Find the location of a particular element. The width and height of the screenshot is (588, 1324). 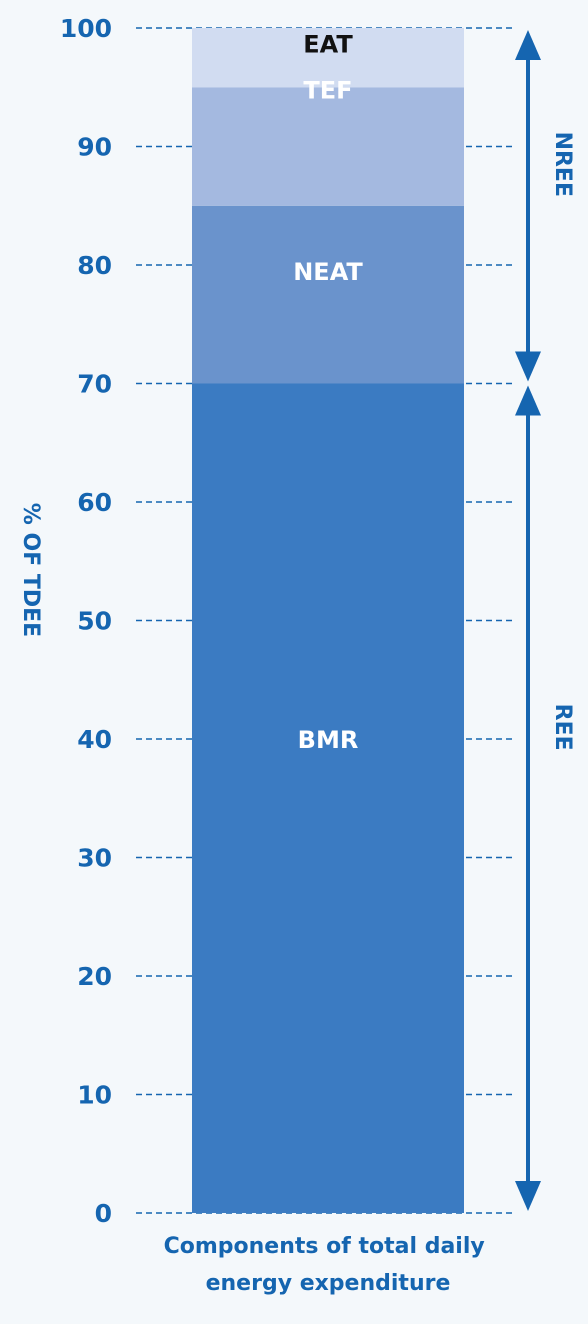

bar-segment-tef is located at coordinates (328, 146).